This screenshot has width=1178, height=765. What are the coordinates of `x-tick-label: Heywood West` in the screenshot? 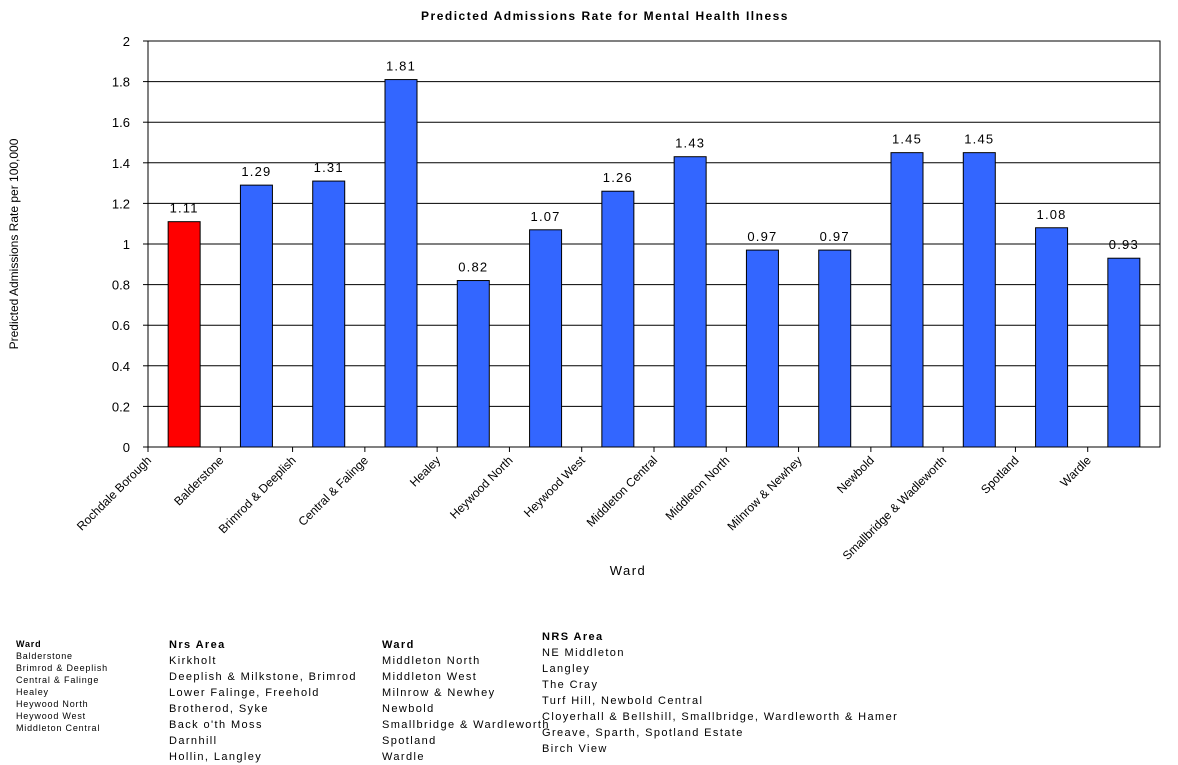 It's located at (554, 486).